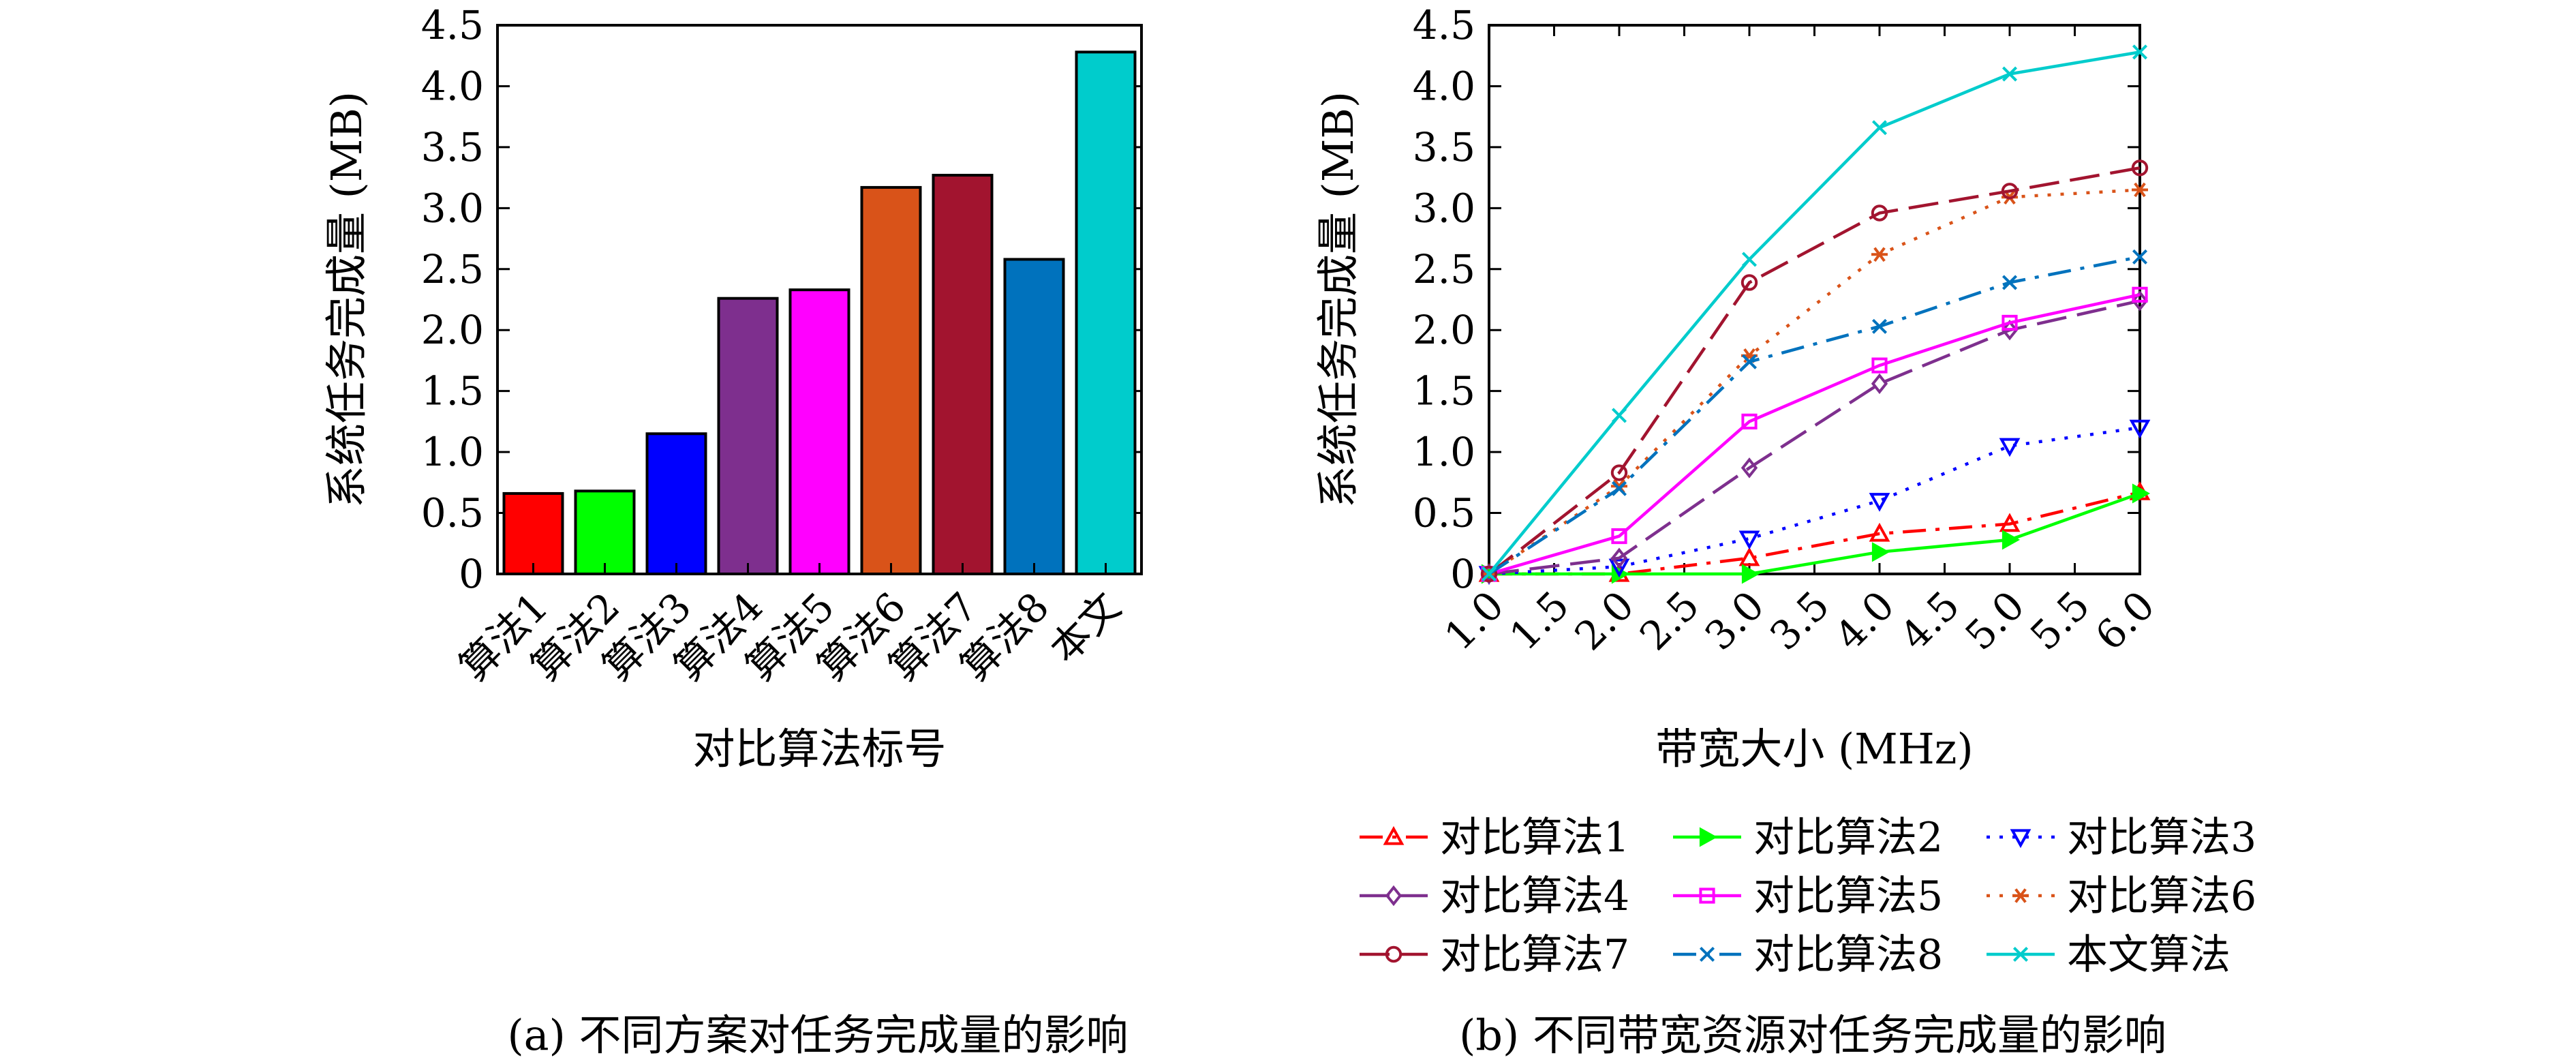 This screenshot has height=1062, width=2576. Describe the element at coordinates (818, 1035) in the screenshot. I see `bar-caption: (a) 不同方案对任务完成量的影响` at that location.